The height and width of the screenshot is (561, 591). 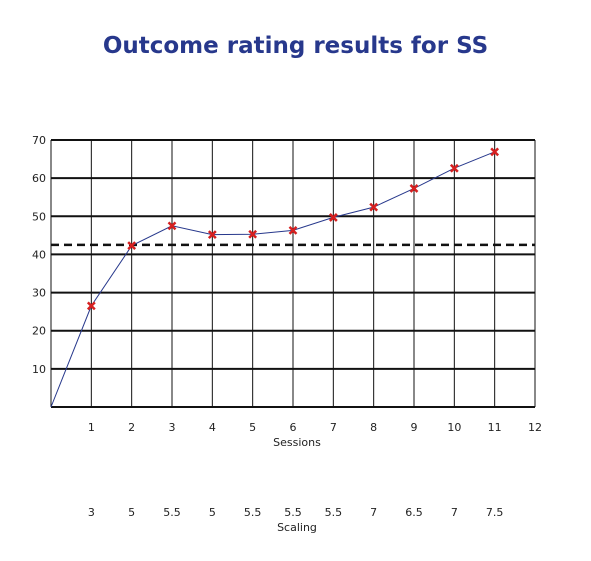 I want to click on y-tick-label: 40, so click(x=39, y=254).